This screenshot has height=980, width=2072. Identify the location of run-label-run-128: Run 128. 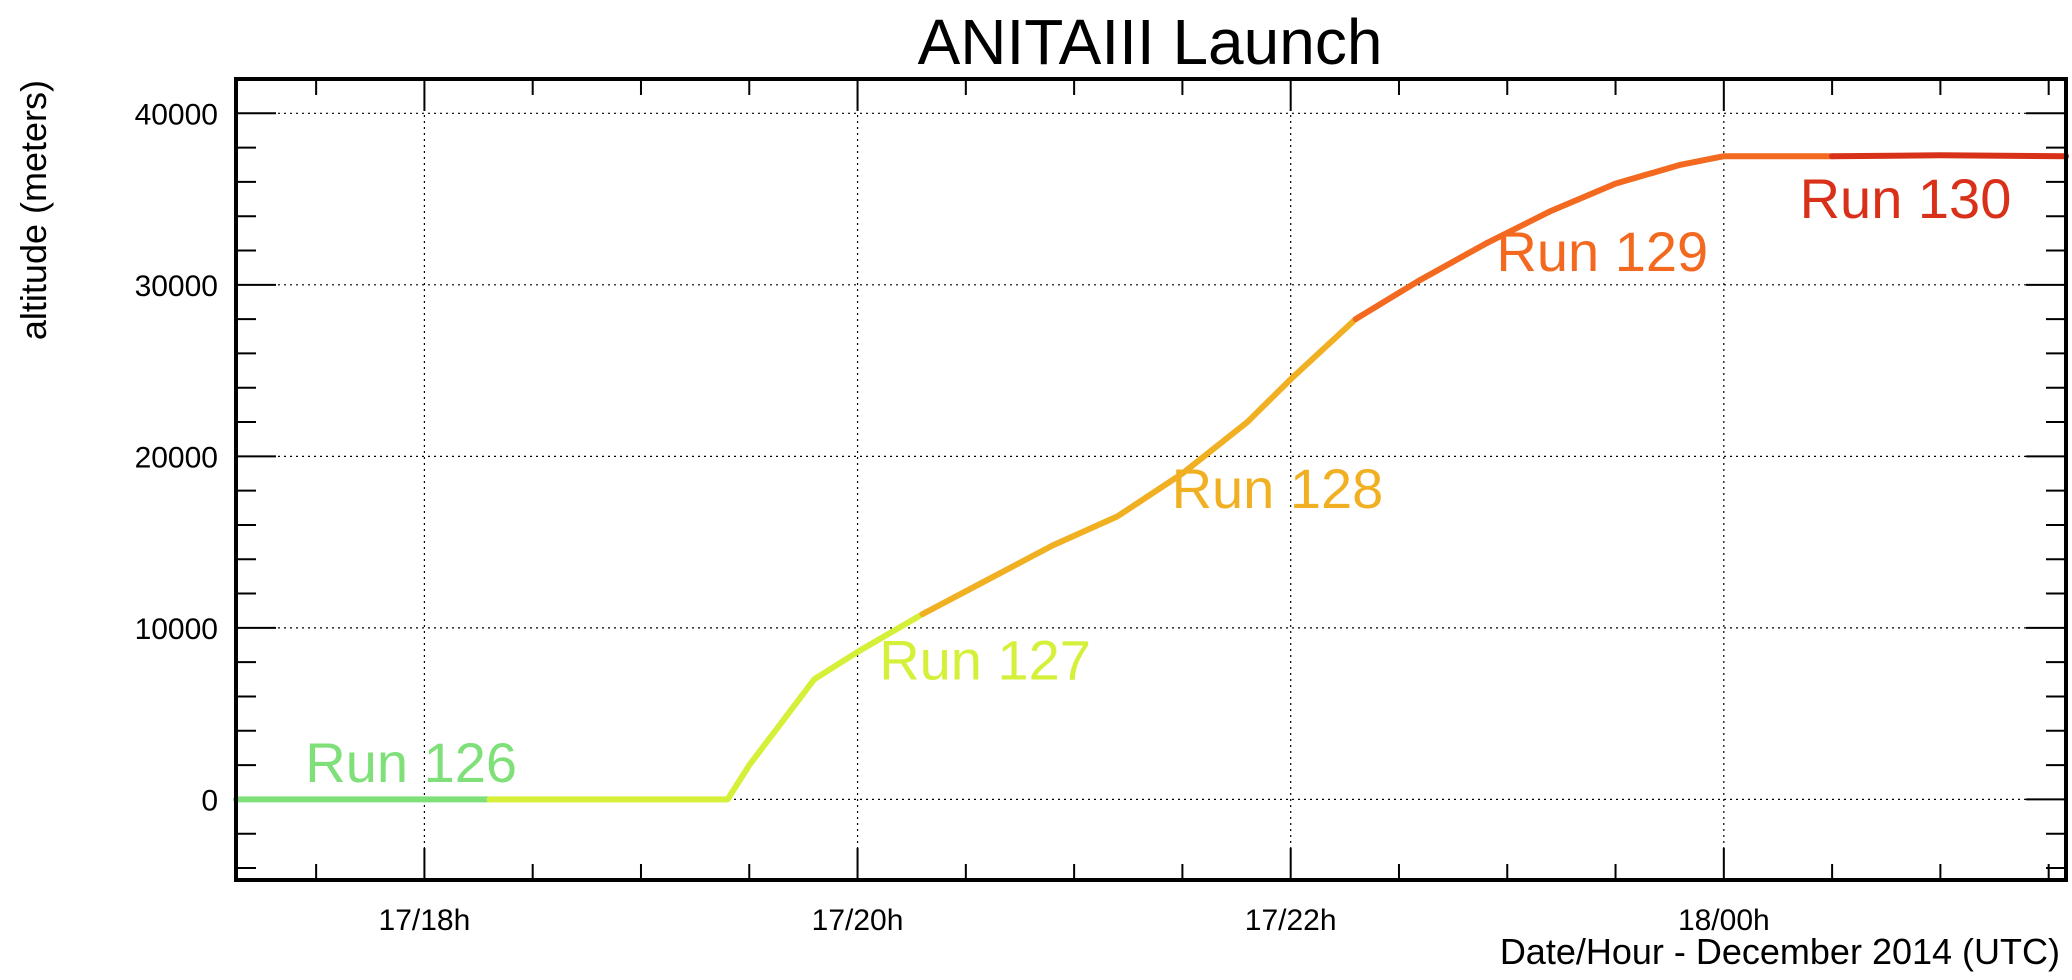
(1278, 488).